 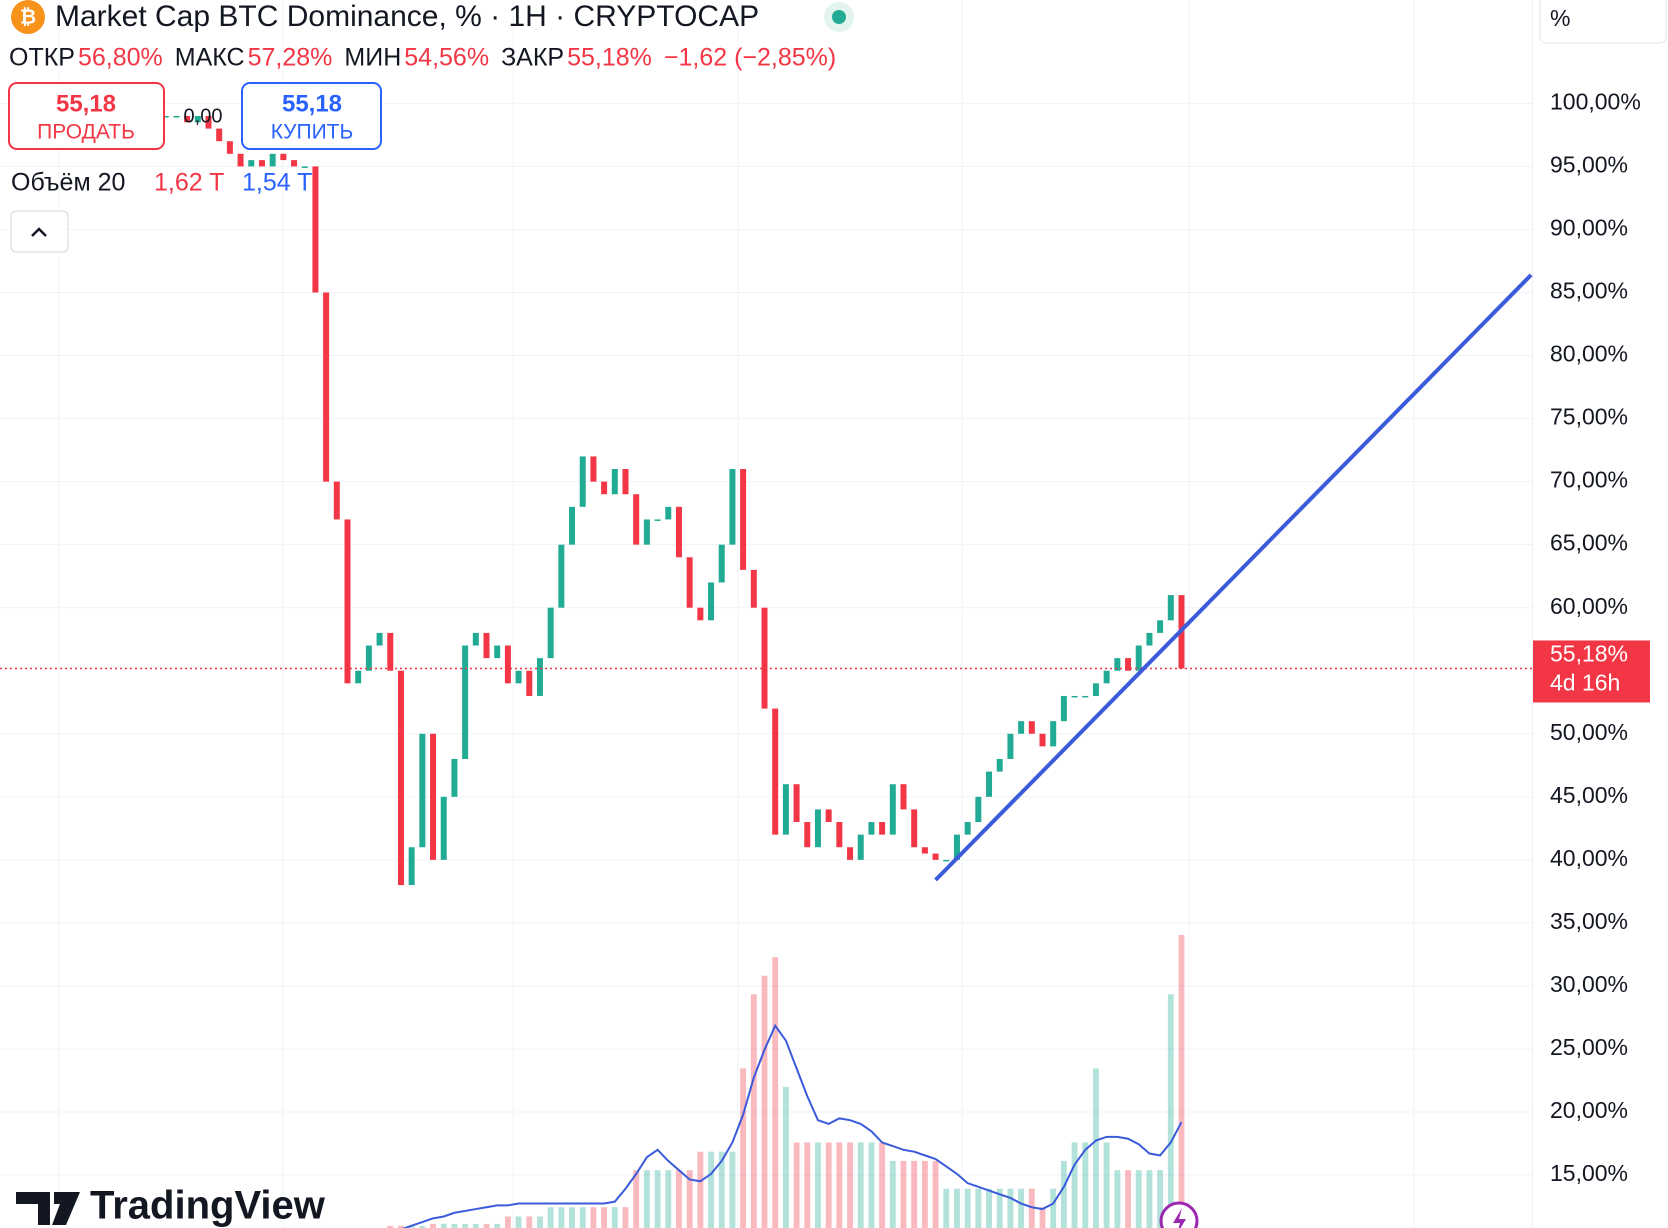 I want to click on sell-price: 55,18, so click(x=86, y=103).